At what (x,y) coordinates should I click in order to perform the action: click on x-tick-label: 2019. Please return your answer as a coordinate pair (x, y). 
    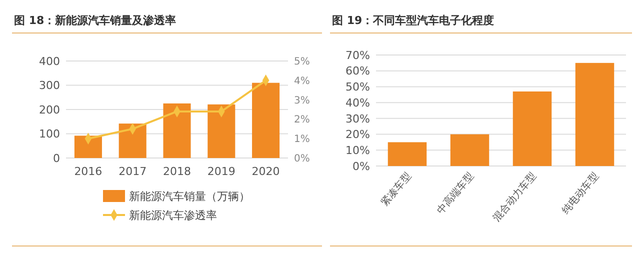
    Looking at the image, I should click on (221, 171).